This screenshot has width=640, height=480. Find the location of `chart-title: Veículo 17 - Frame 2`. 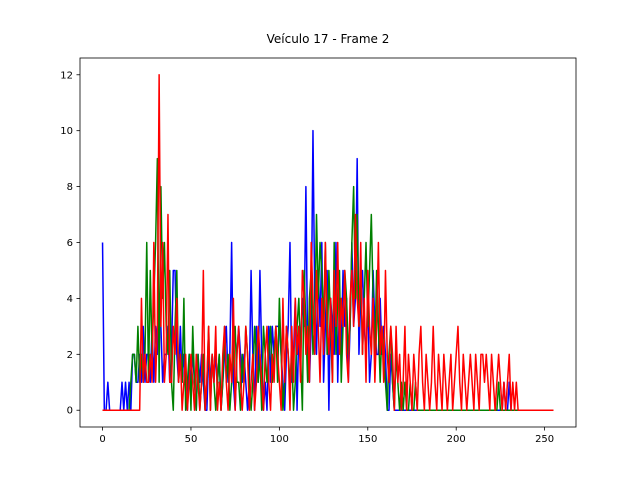

chart-title: Veículo 17 - Frame 2 is located at coordinates (328, 39).